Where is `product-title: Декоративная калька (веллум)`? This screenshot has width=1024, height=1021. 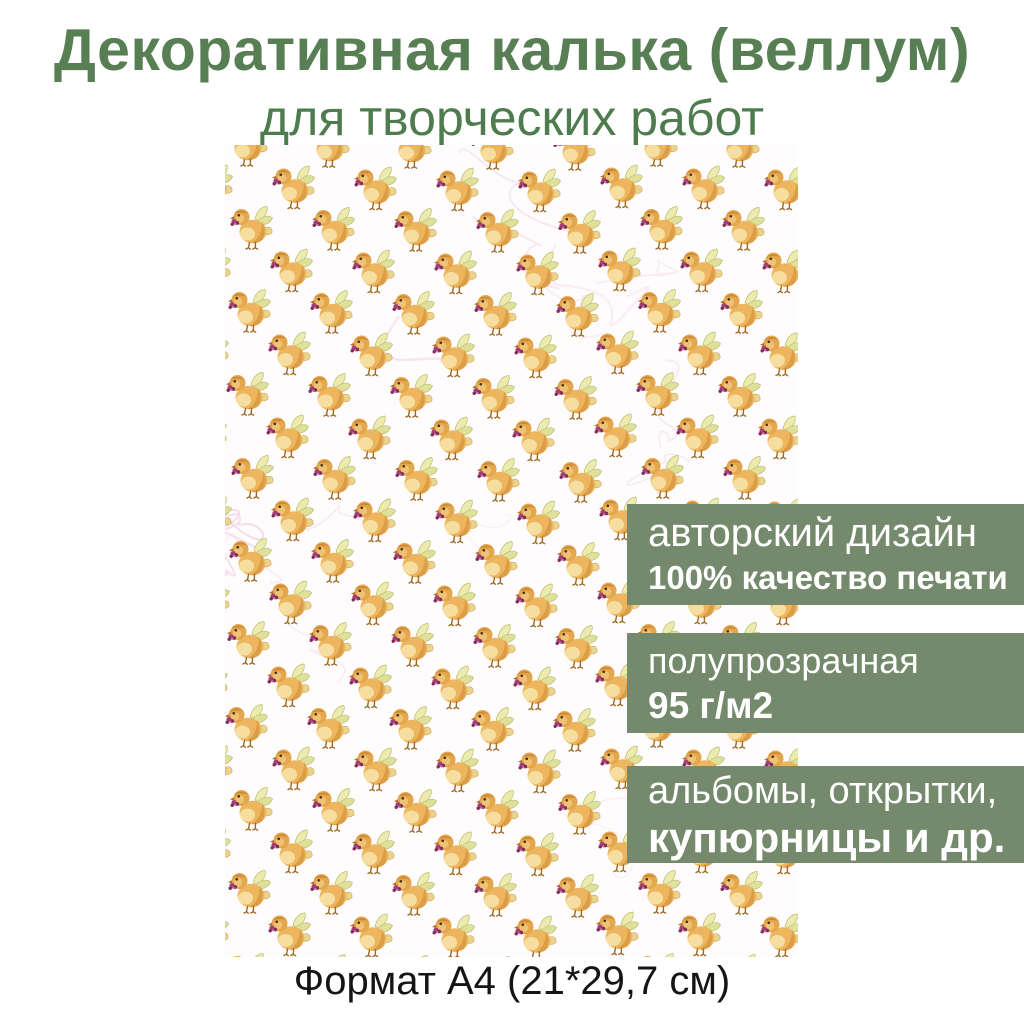 product-title: Декоративная калька (веллум) is located at coordinates (512, 50).